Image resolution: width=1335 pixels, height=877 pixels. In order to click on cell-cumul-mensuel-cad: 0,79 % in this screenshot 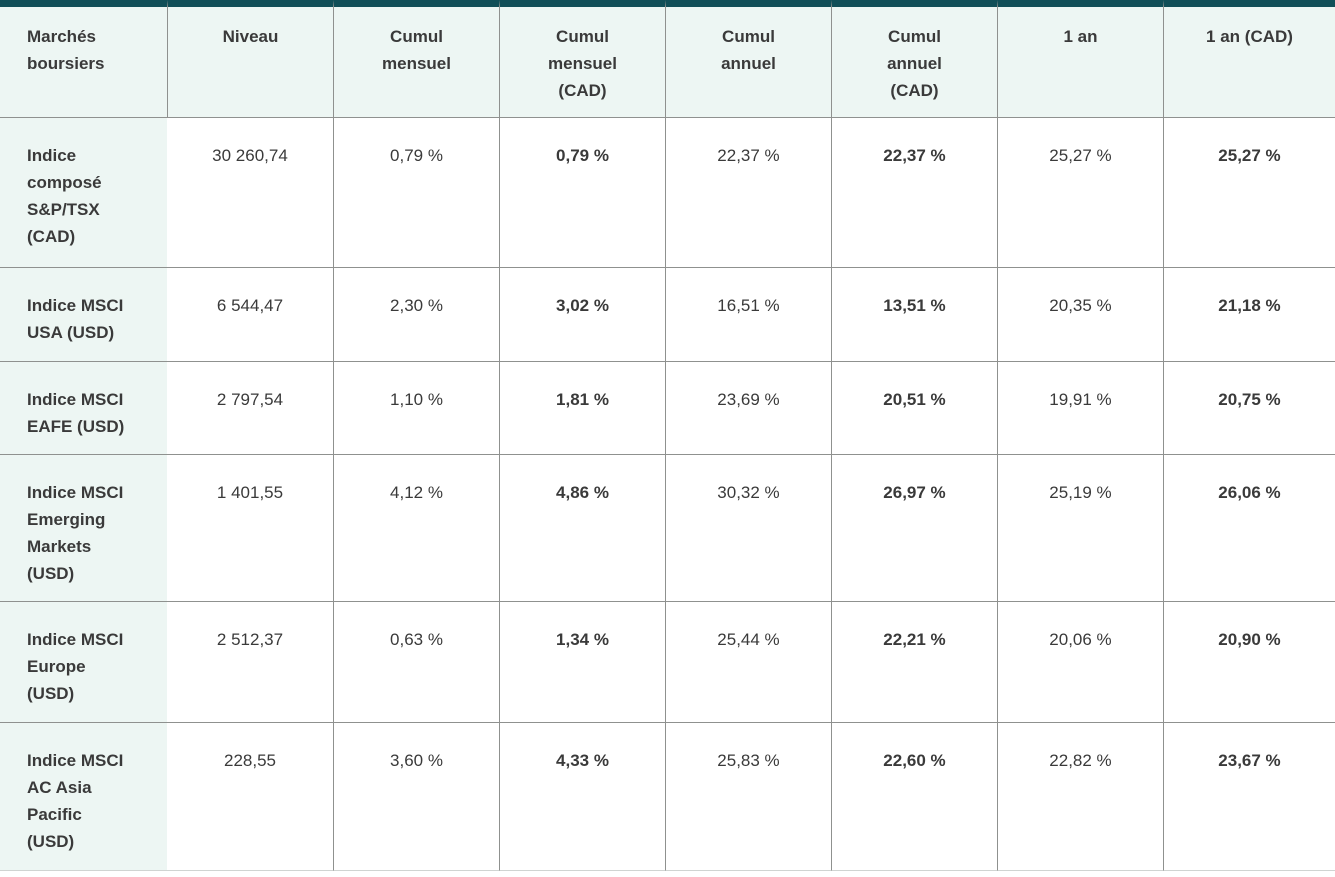, I will do `click(582, 193)`.